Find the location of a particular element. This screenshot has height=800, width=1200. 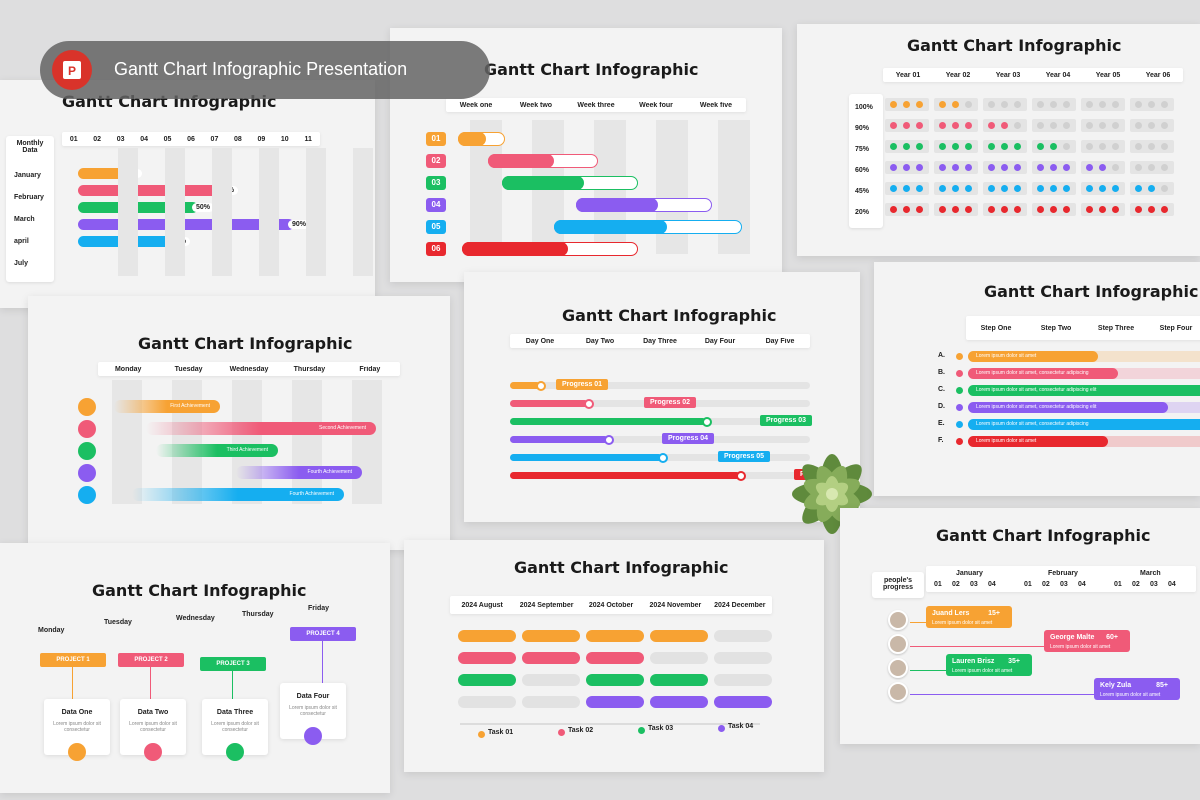

week-label: 02 is located at coordinates (1046, 584).